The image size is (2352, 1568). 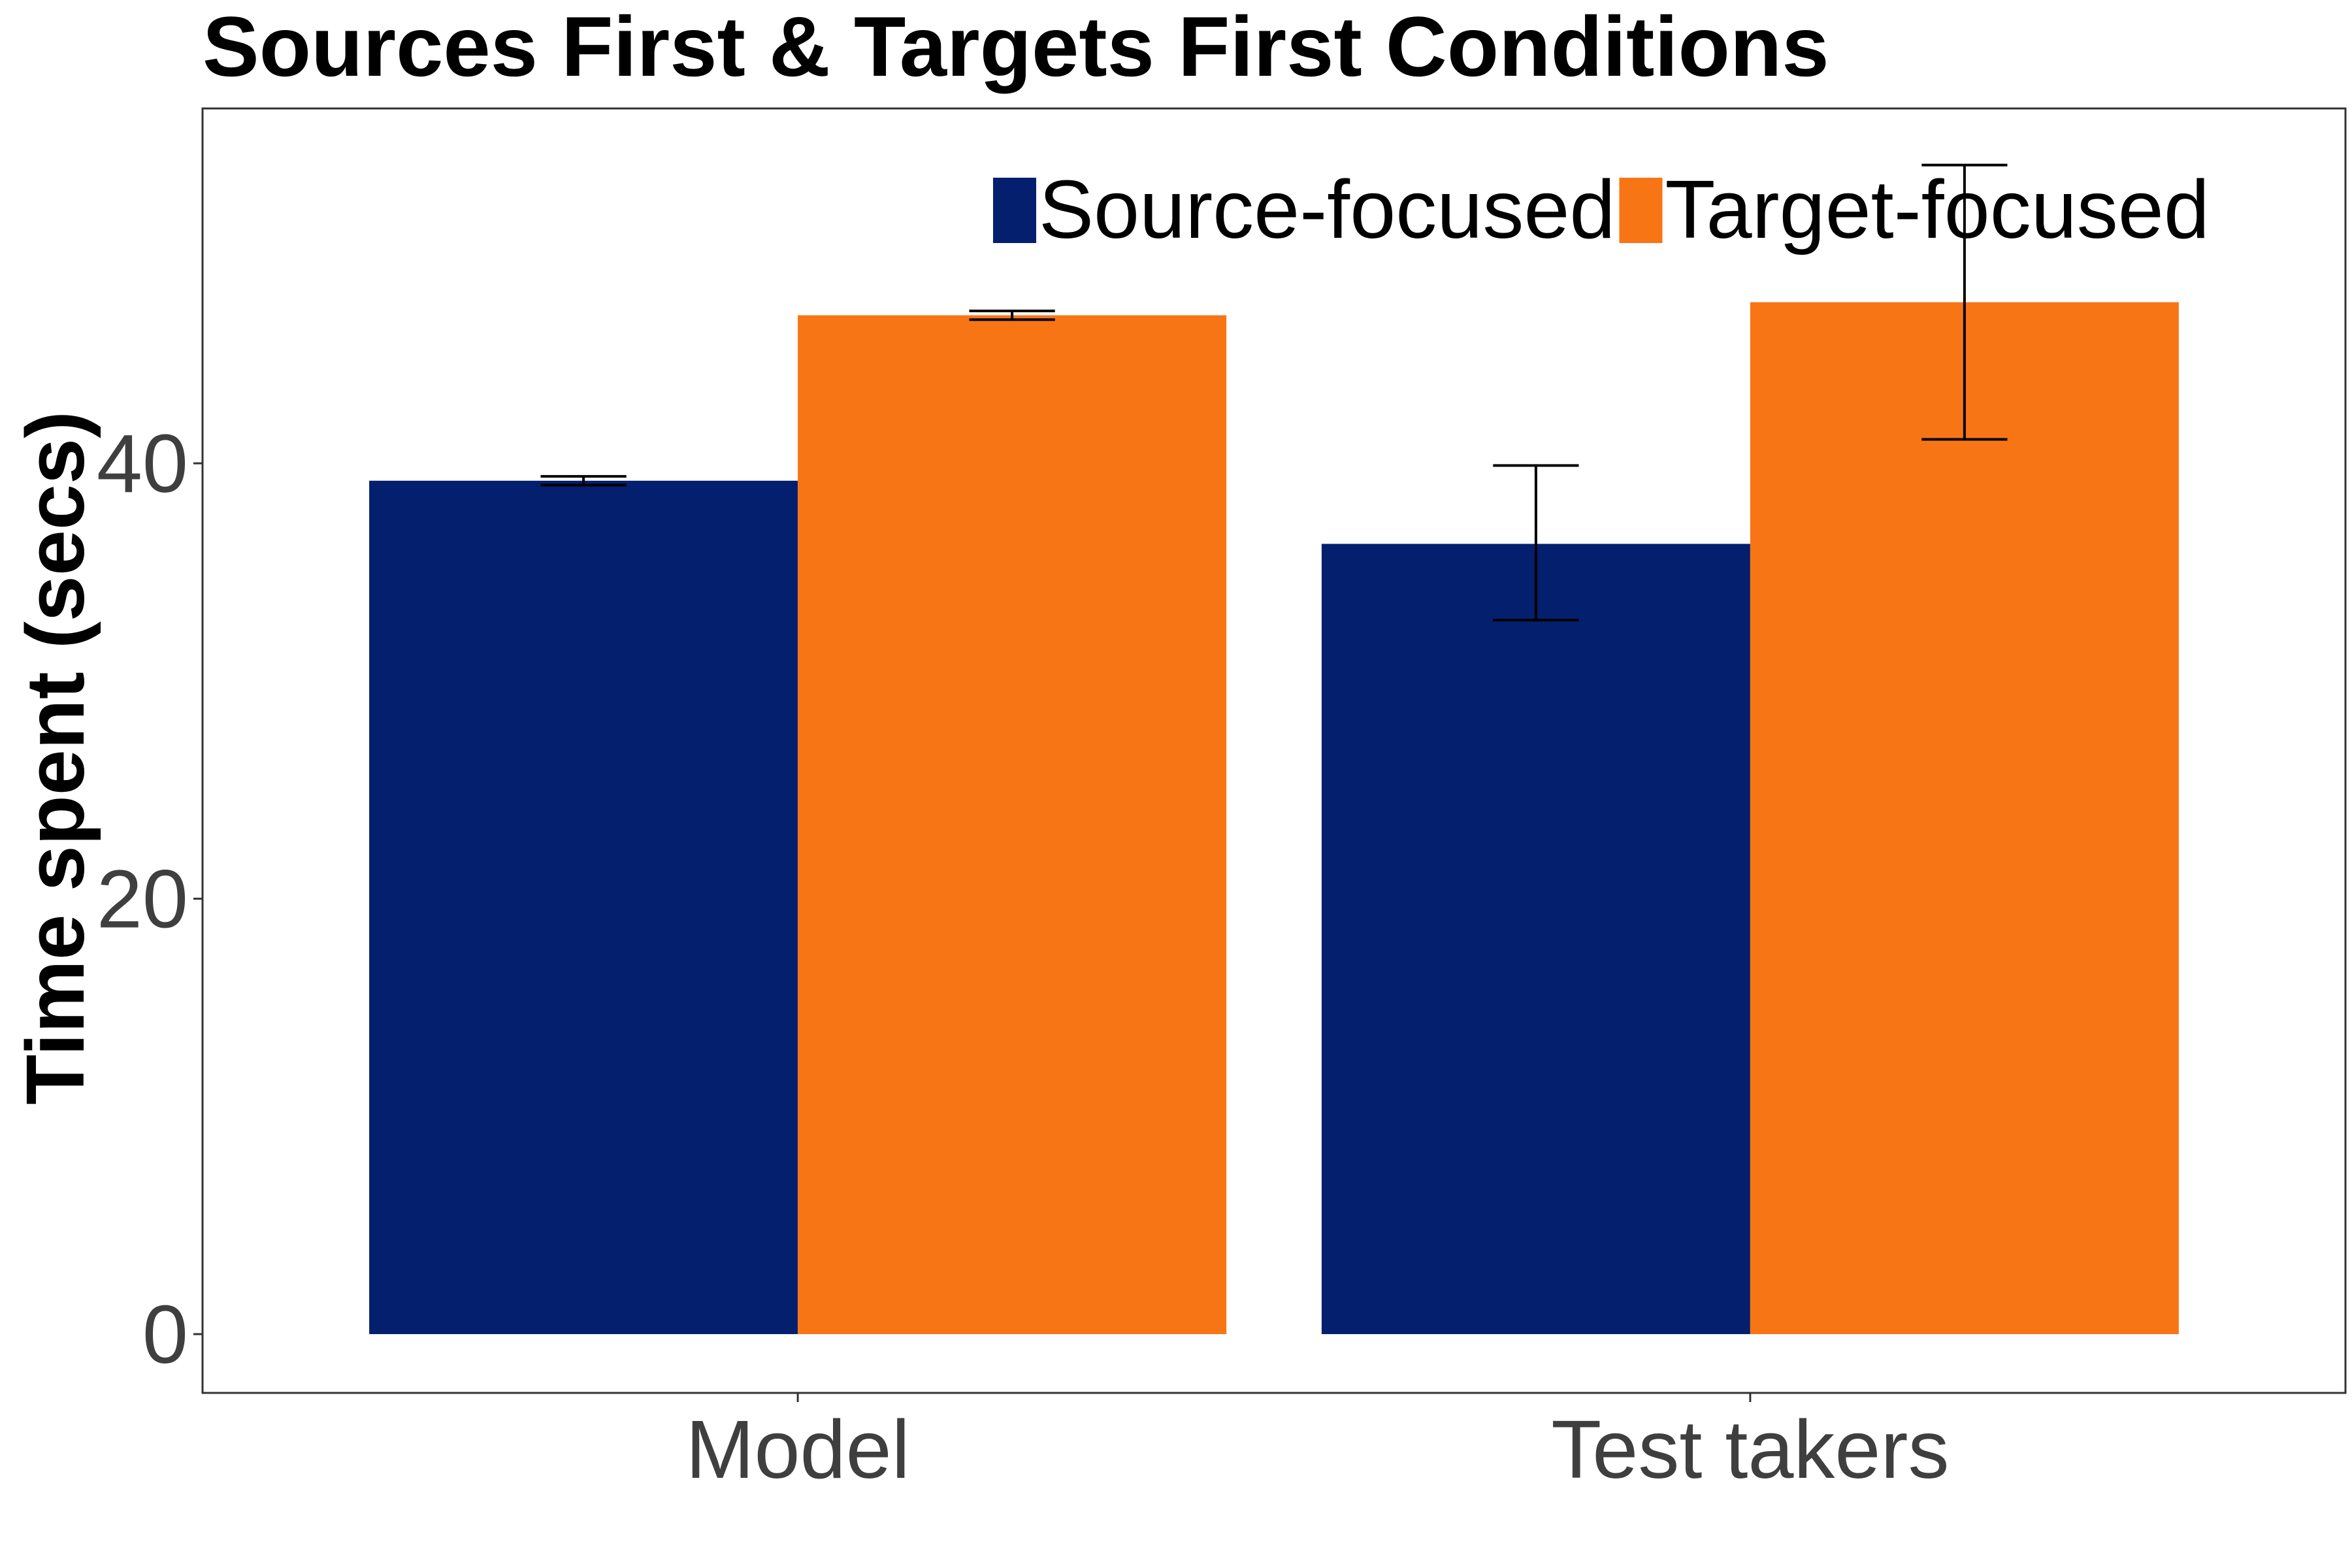 I want to click on x-axis: Model Test takers, so click(x=1317, y=1444).